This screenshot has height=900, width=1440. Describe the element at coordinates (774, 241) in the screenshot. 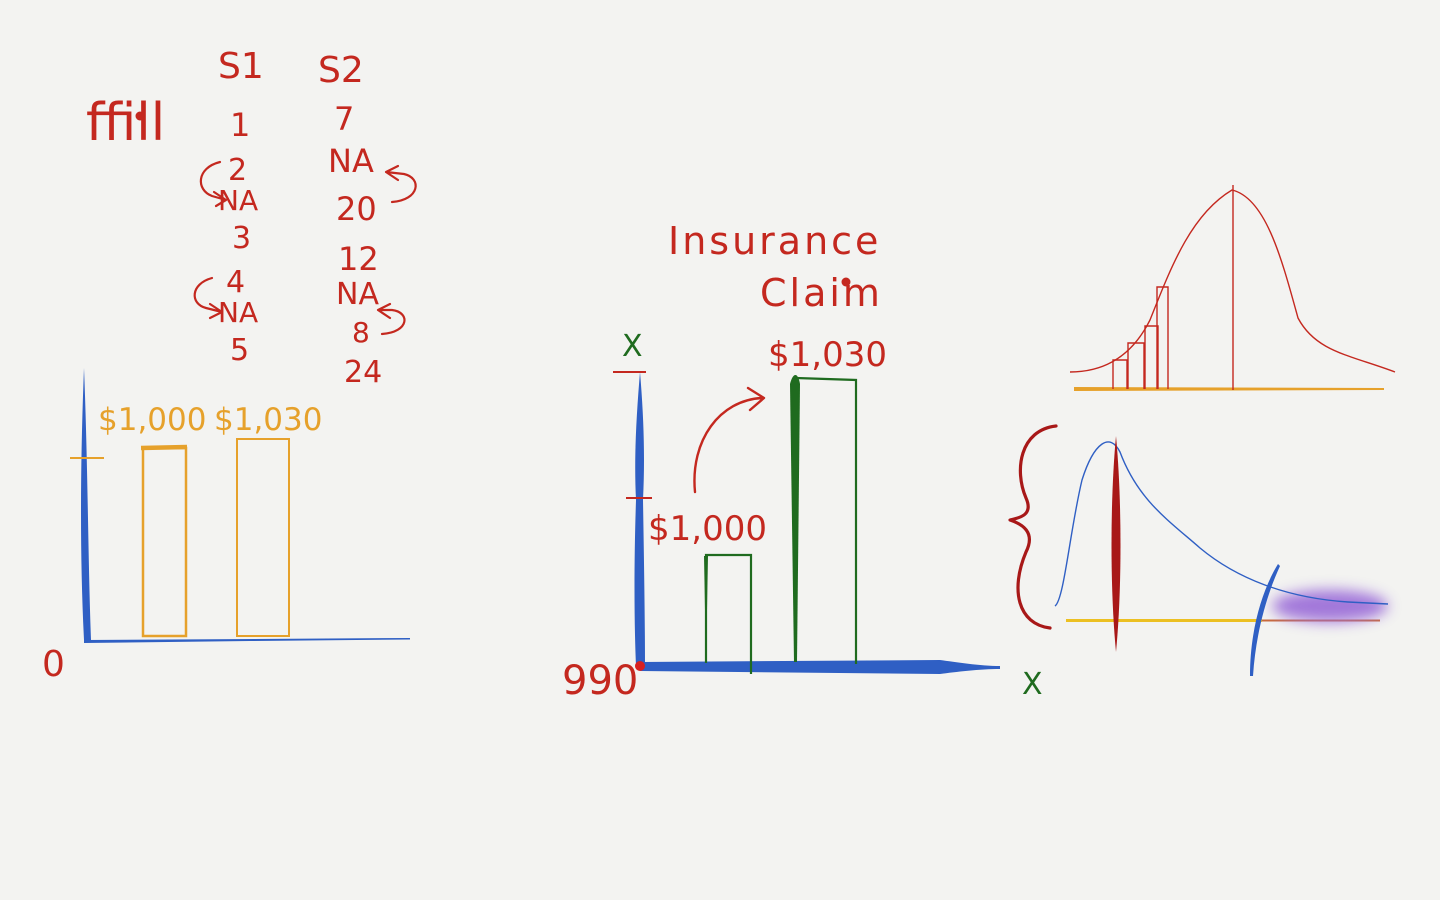

I see `middle-title-line1: Insurance` at that location.